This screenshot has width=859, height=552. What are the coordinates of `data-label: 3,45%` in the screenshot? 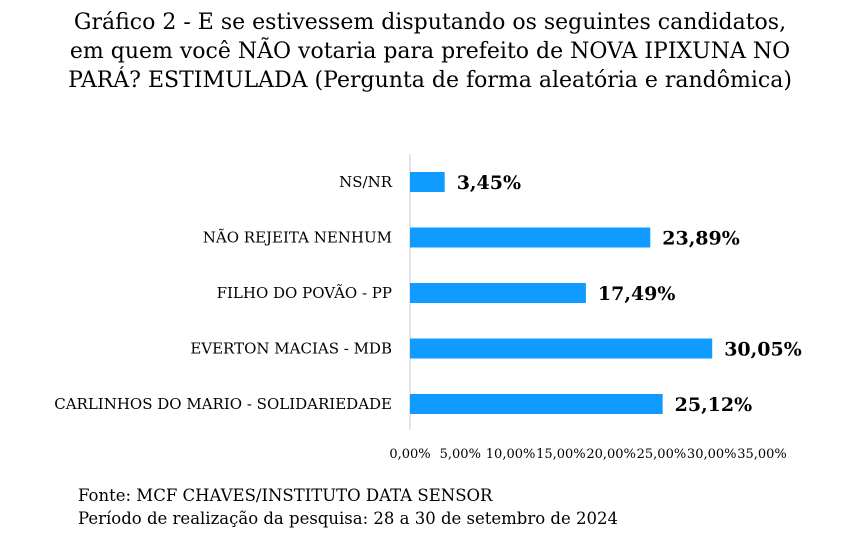 It's located at (489, 183).